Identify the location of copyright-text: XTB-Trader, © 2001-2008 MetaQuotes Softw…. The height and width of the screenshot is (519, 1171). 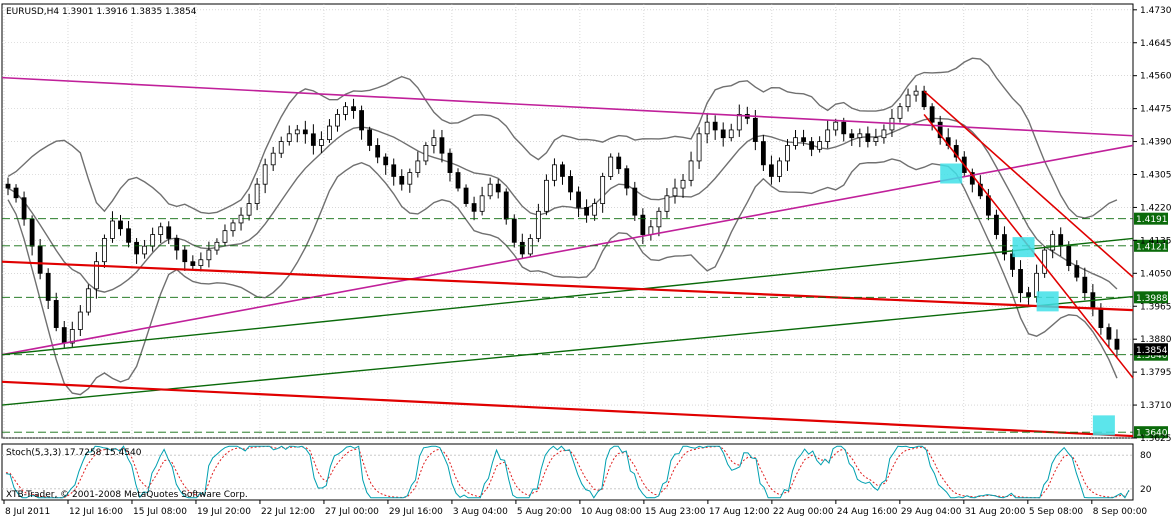
(127, 495).